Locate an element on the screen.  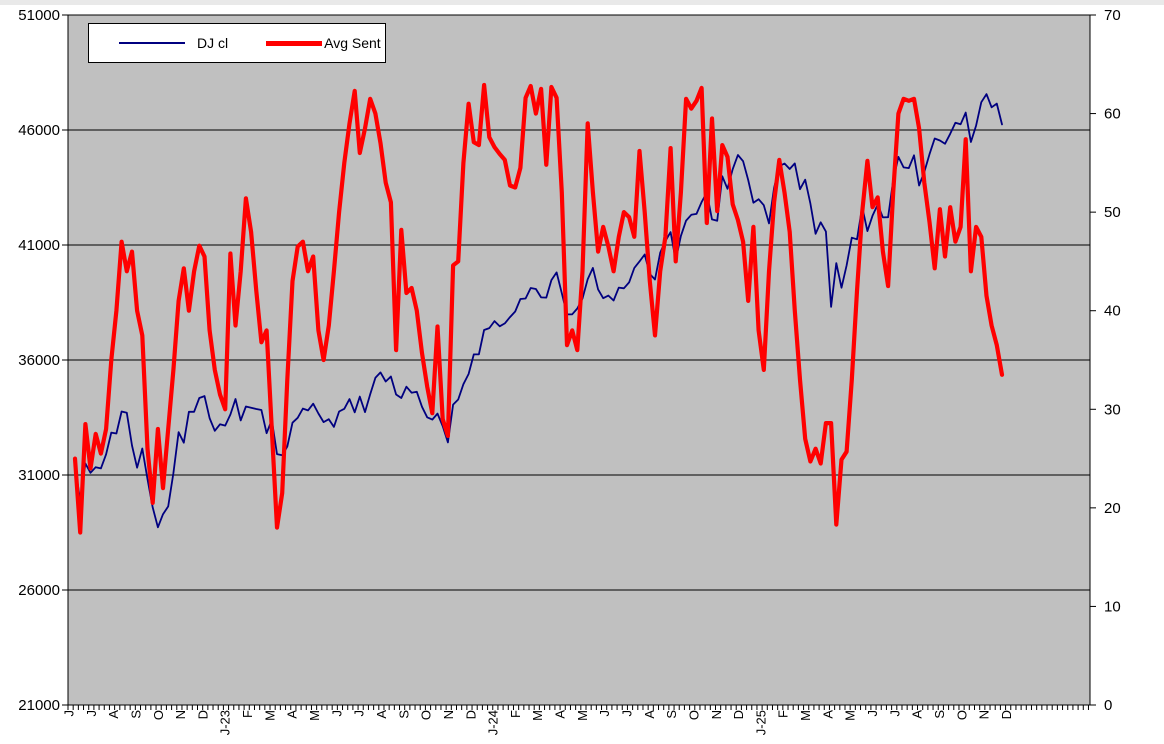
legend-item-dj-cl: DJ cl is located at coordinates (173, 43).